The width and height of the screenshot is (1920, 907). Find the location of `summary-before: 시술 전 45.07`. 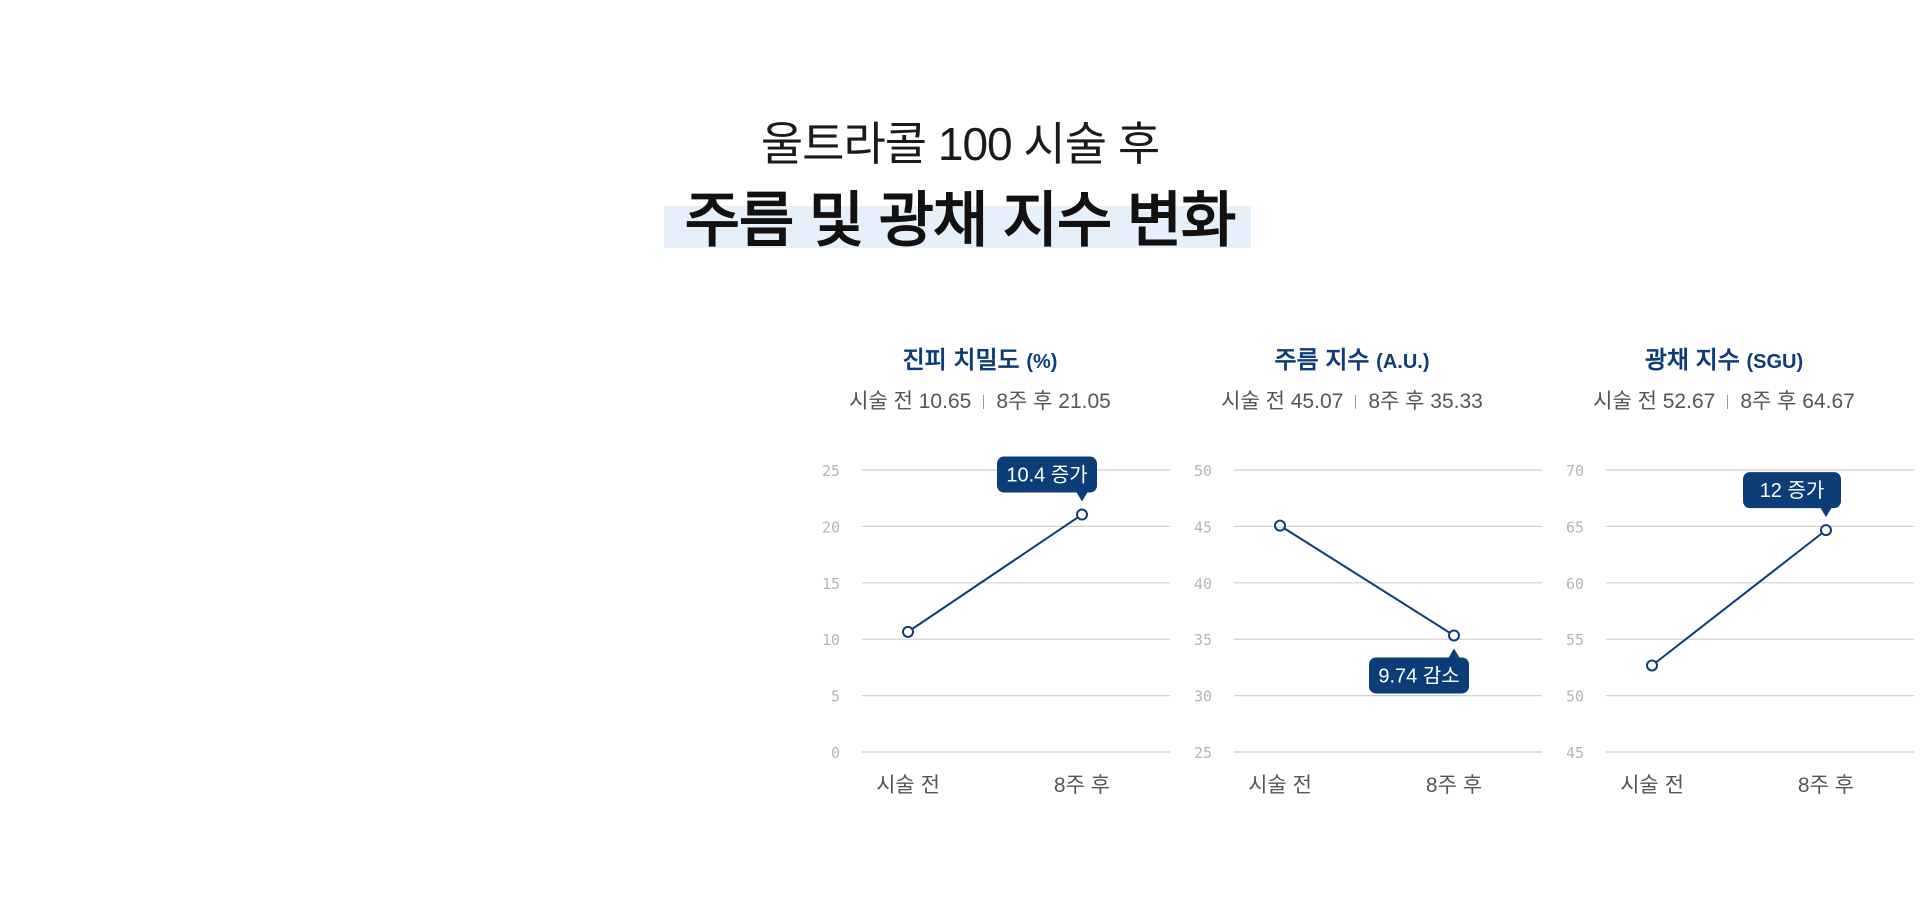

summary-before: 시술 전 45.07 is located at coordinates (1282, 401).